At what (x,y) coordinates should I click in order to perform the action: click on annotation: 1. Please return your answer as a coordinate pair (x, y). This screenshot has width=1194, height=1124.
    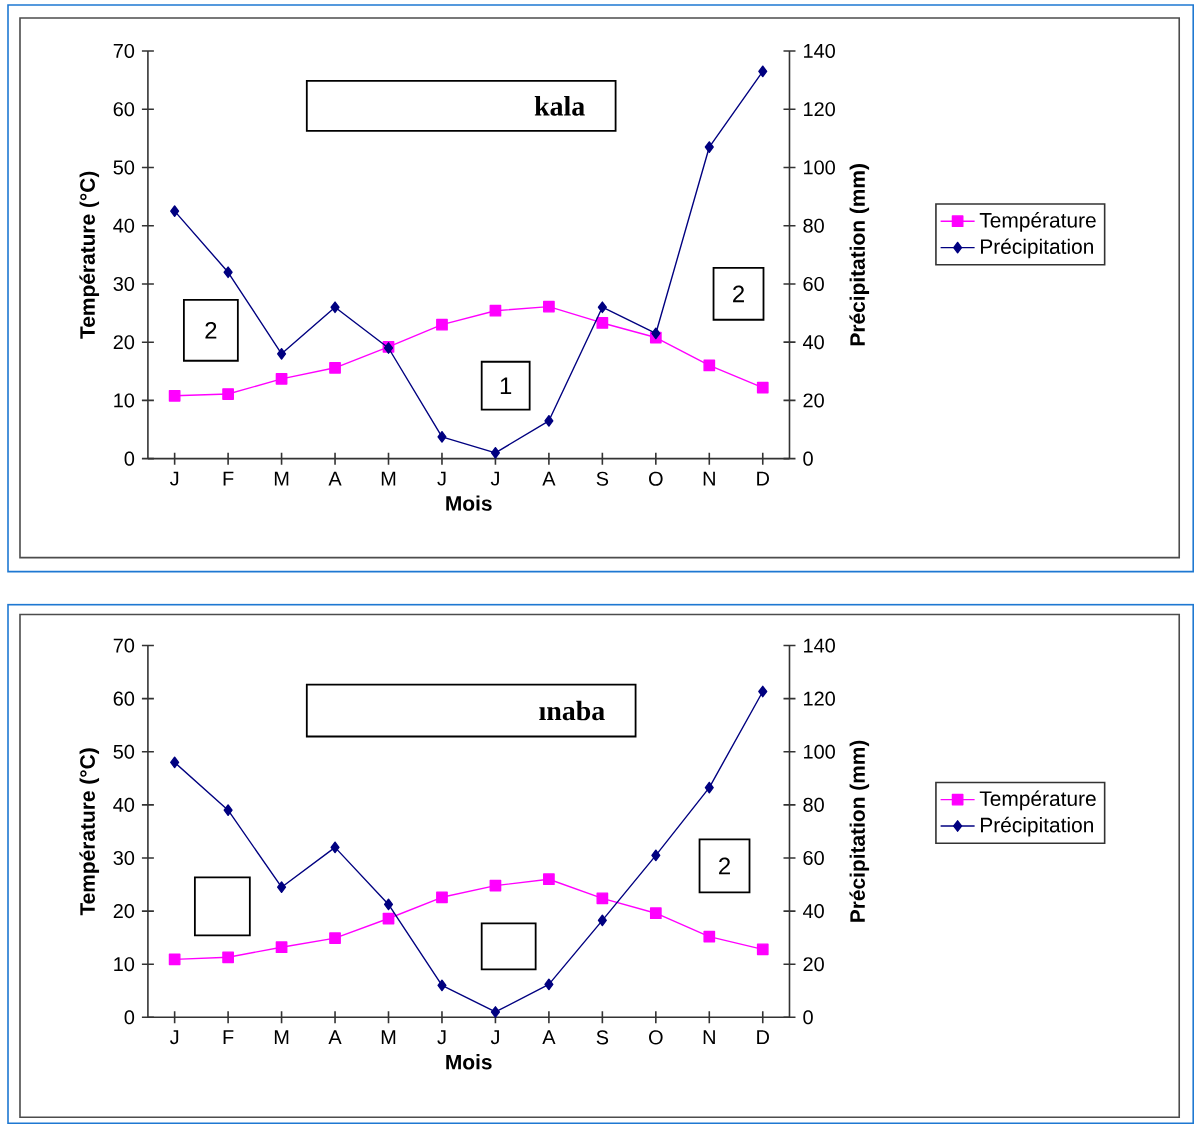
    Looking at the image, I should click on (506, 385).